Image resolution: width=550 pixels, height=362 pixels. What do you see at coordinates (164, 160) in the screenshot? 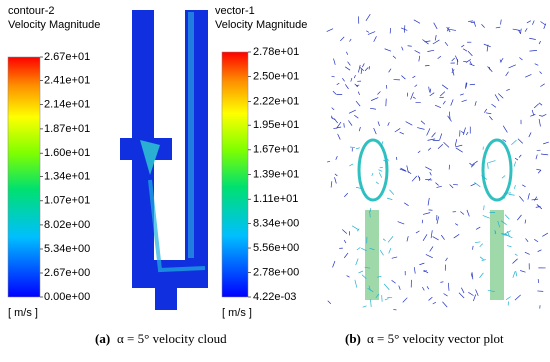
I see `velocity-cloud` at bounding box center [164, 160].